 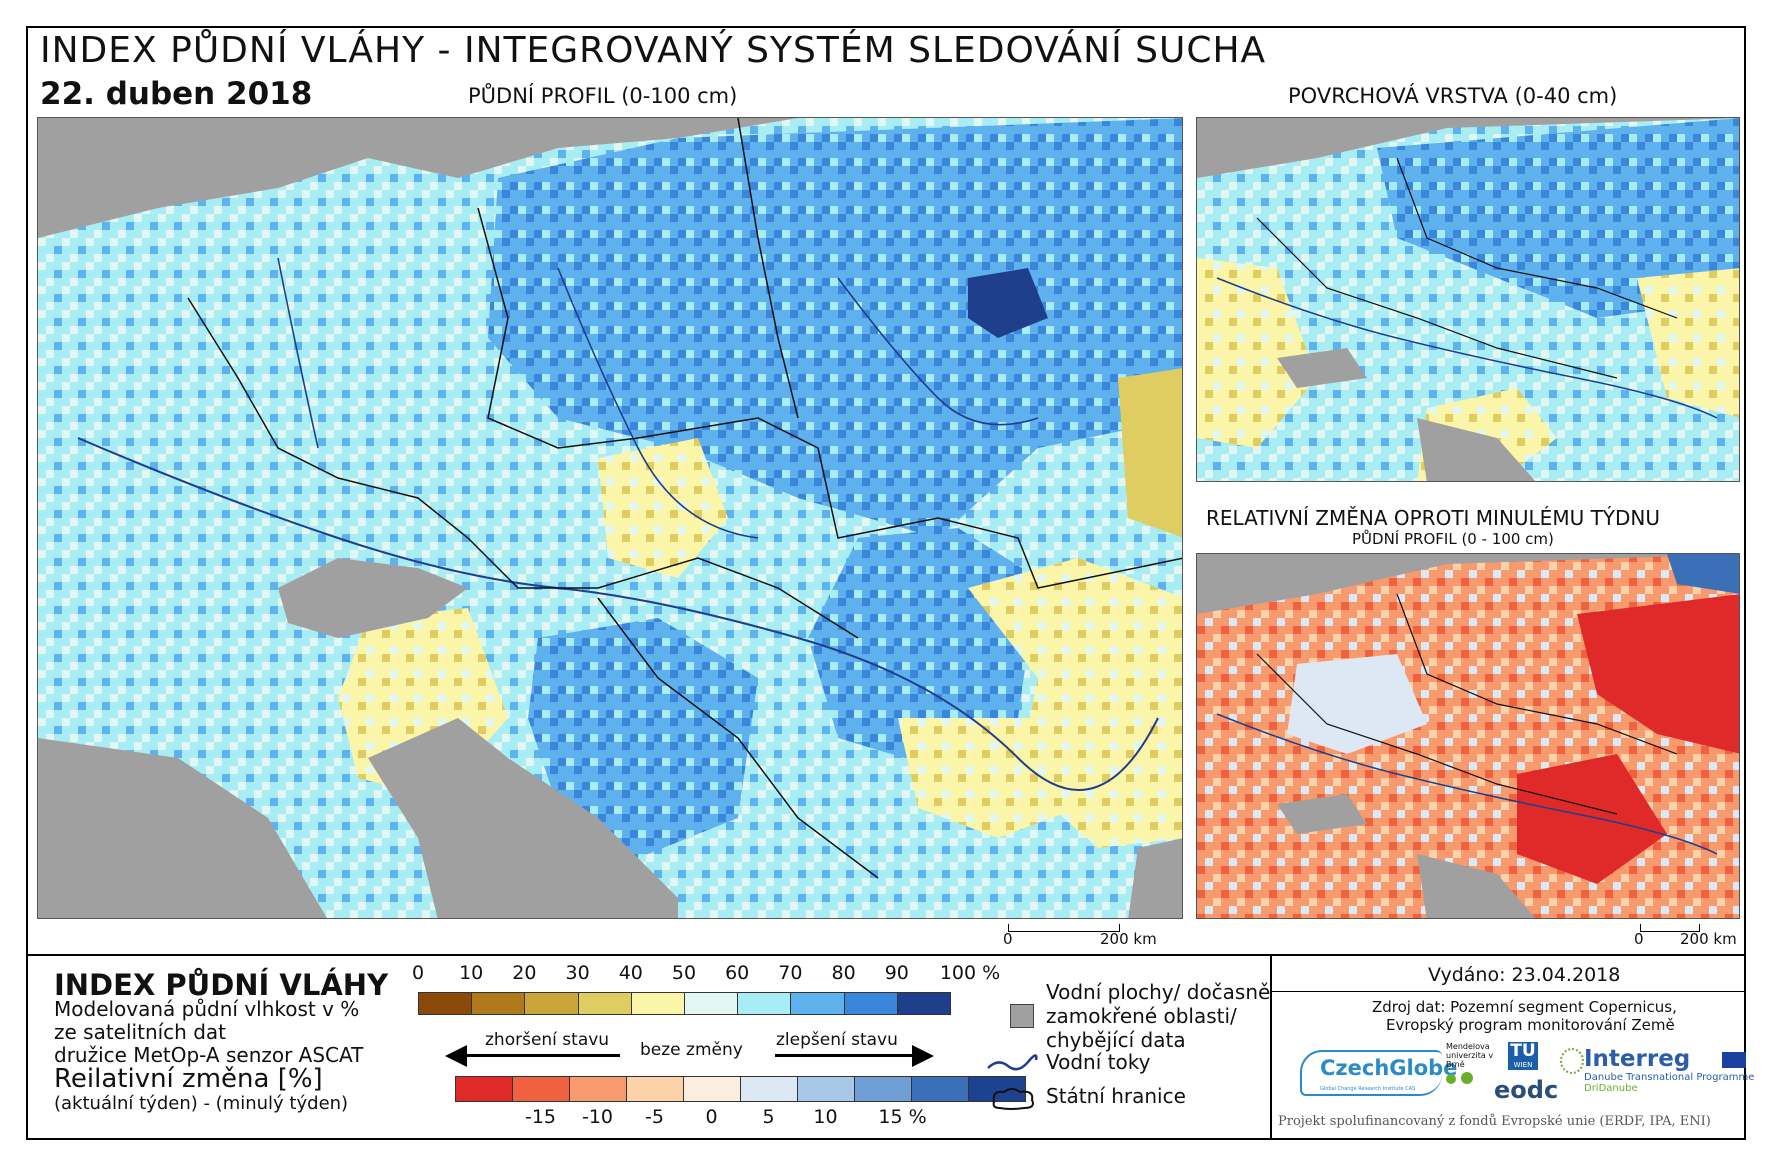 I want to click on worsening-arrow-line, so click(x=537, y=1055).